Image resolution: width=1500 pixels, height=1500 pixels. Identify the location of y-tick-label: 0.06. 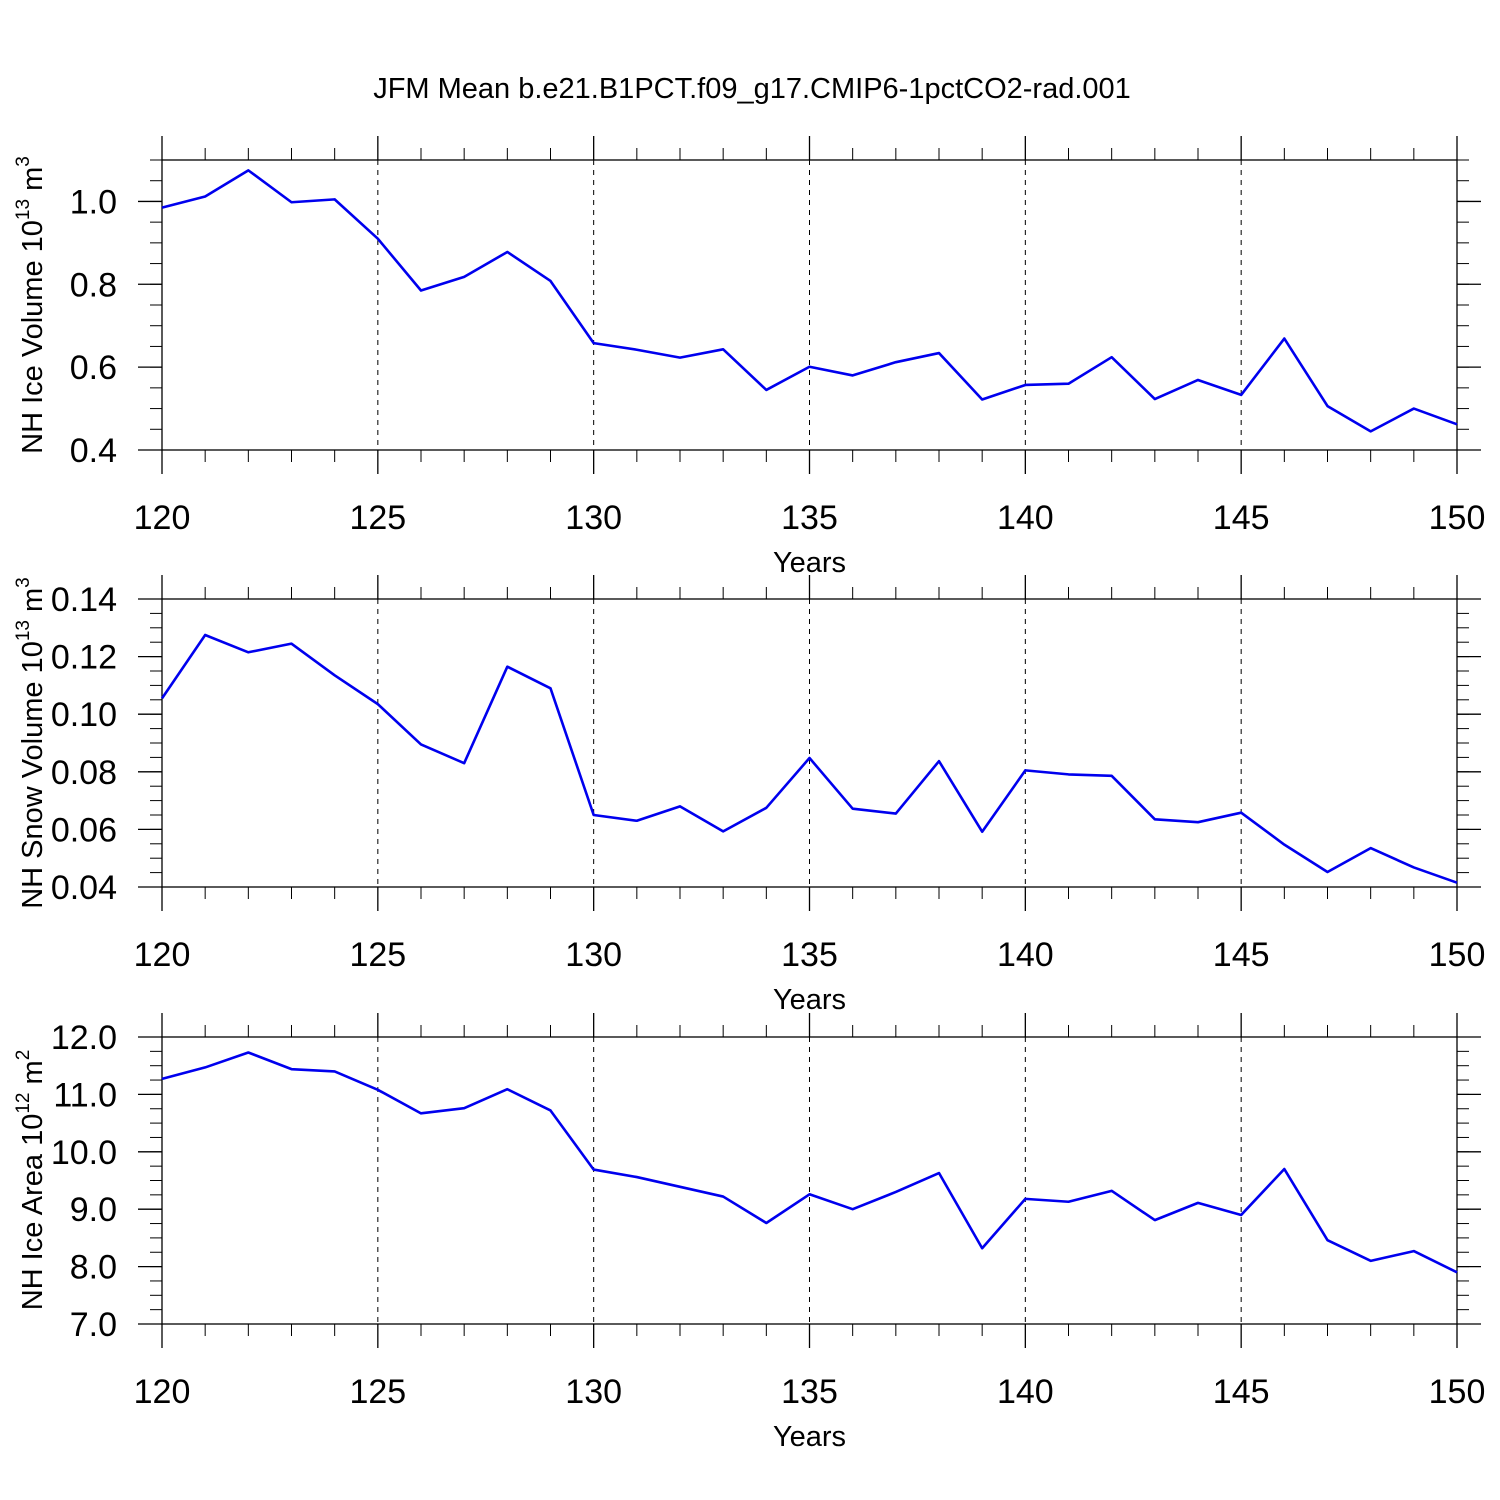
(84, 830).